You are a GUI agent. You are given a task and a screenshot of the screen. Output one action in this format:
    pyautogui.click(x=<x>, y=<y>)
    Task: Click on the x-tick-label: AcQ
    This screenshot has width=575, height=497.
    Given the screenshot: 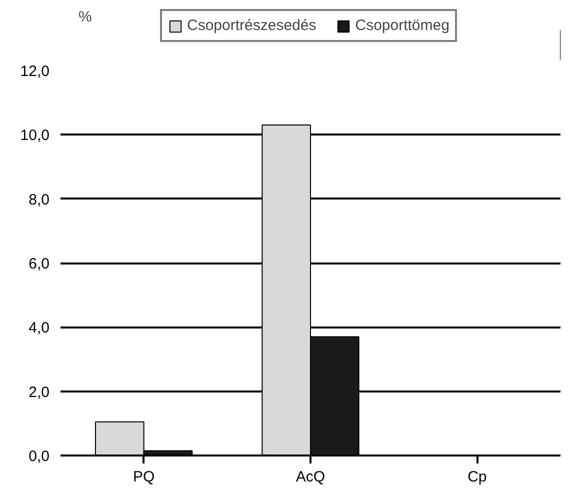 What is the action you would take?
    pyautogui.click(x=311, y=477)
    